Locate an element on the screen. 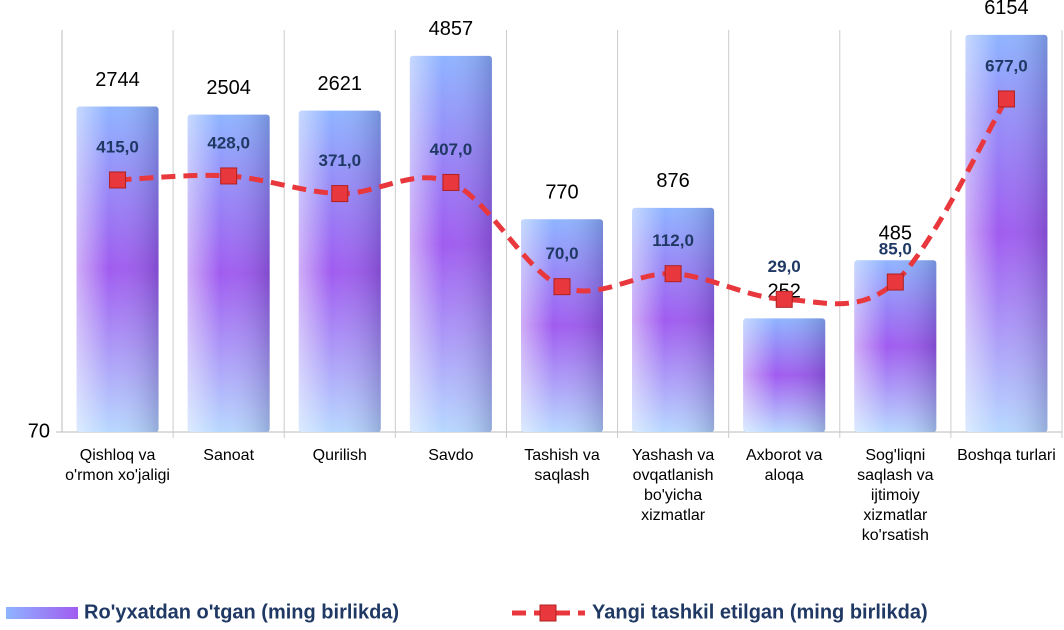 The image size is (1064, 630). data-label: 112,0 is located at coordinates (673, 240).